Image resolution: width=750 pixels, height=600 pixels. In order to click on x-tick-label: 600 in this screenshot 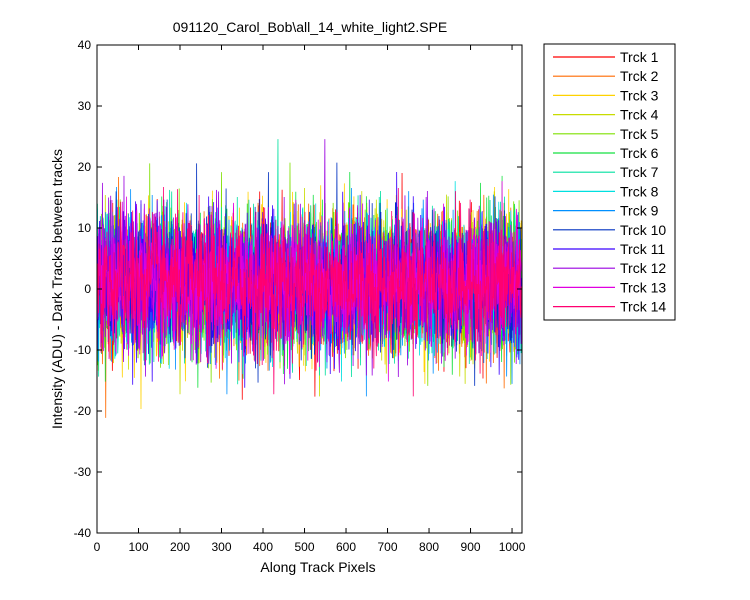, I will do `click(346, 547)`.